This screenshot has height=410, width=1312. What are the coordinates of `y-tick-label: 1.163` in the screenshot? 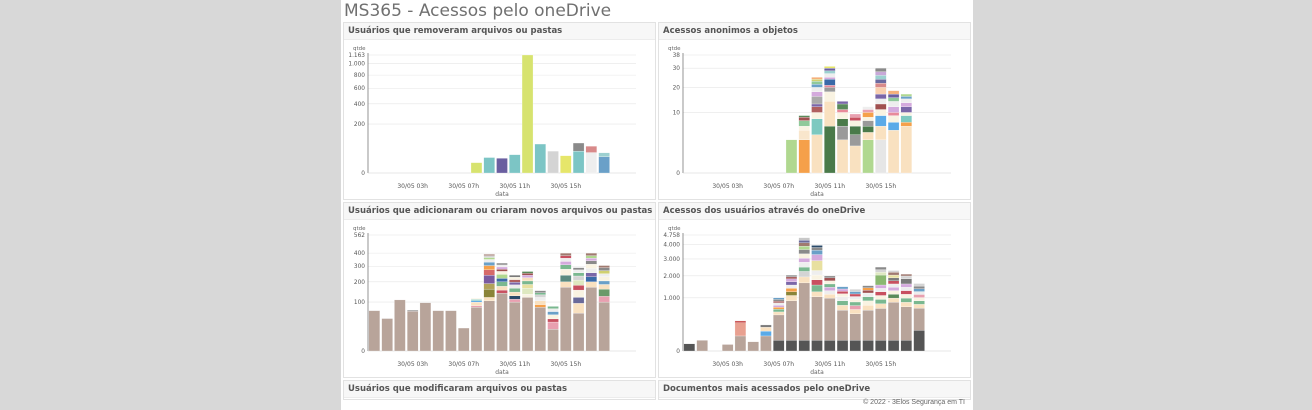 It's located at (356, 56).